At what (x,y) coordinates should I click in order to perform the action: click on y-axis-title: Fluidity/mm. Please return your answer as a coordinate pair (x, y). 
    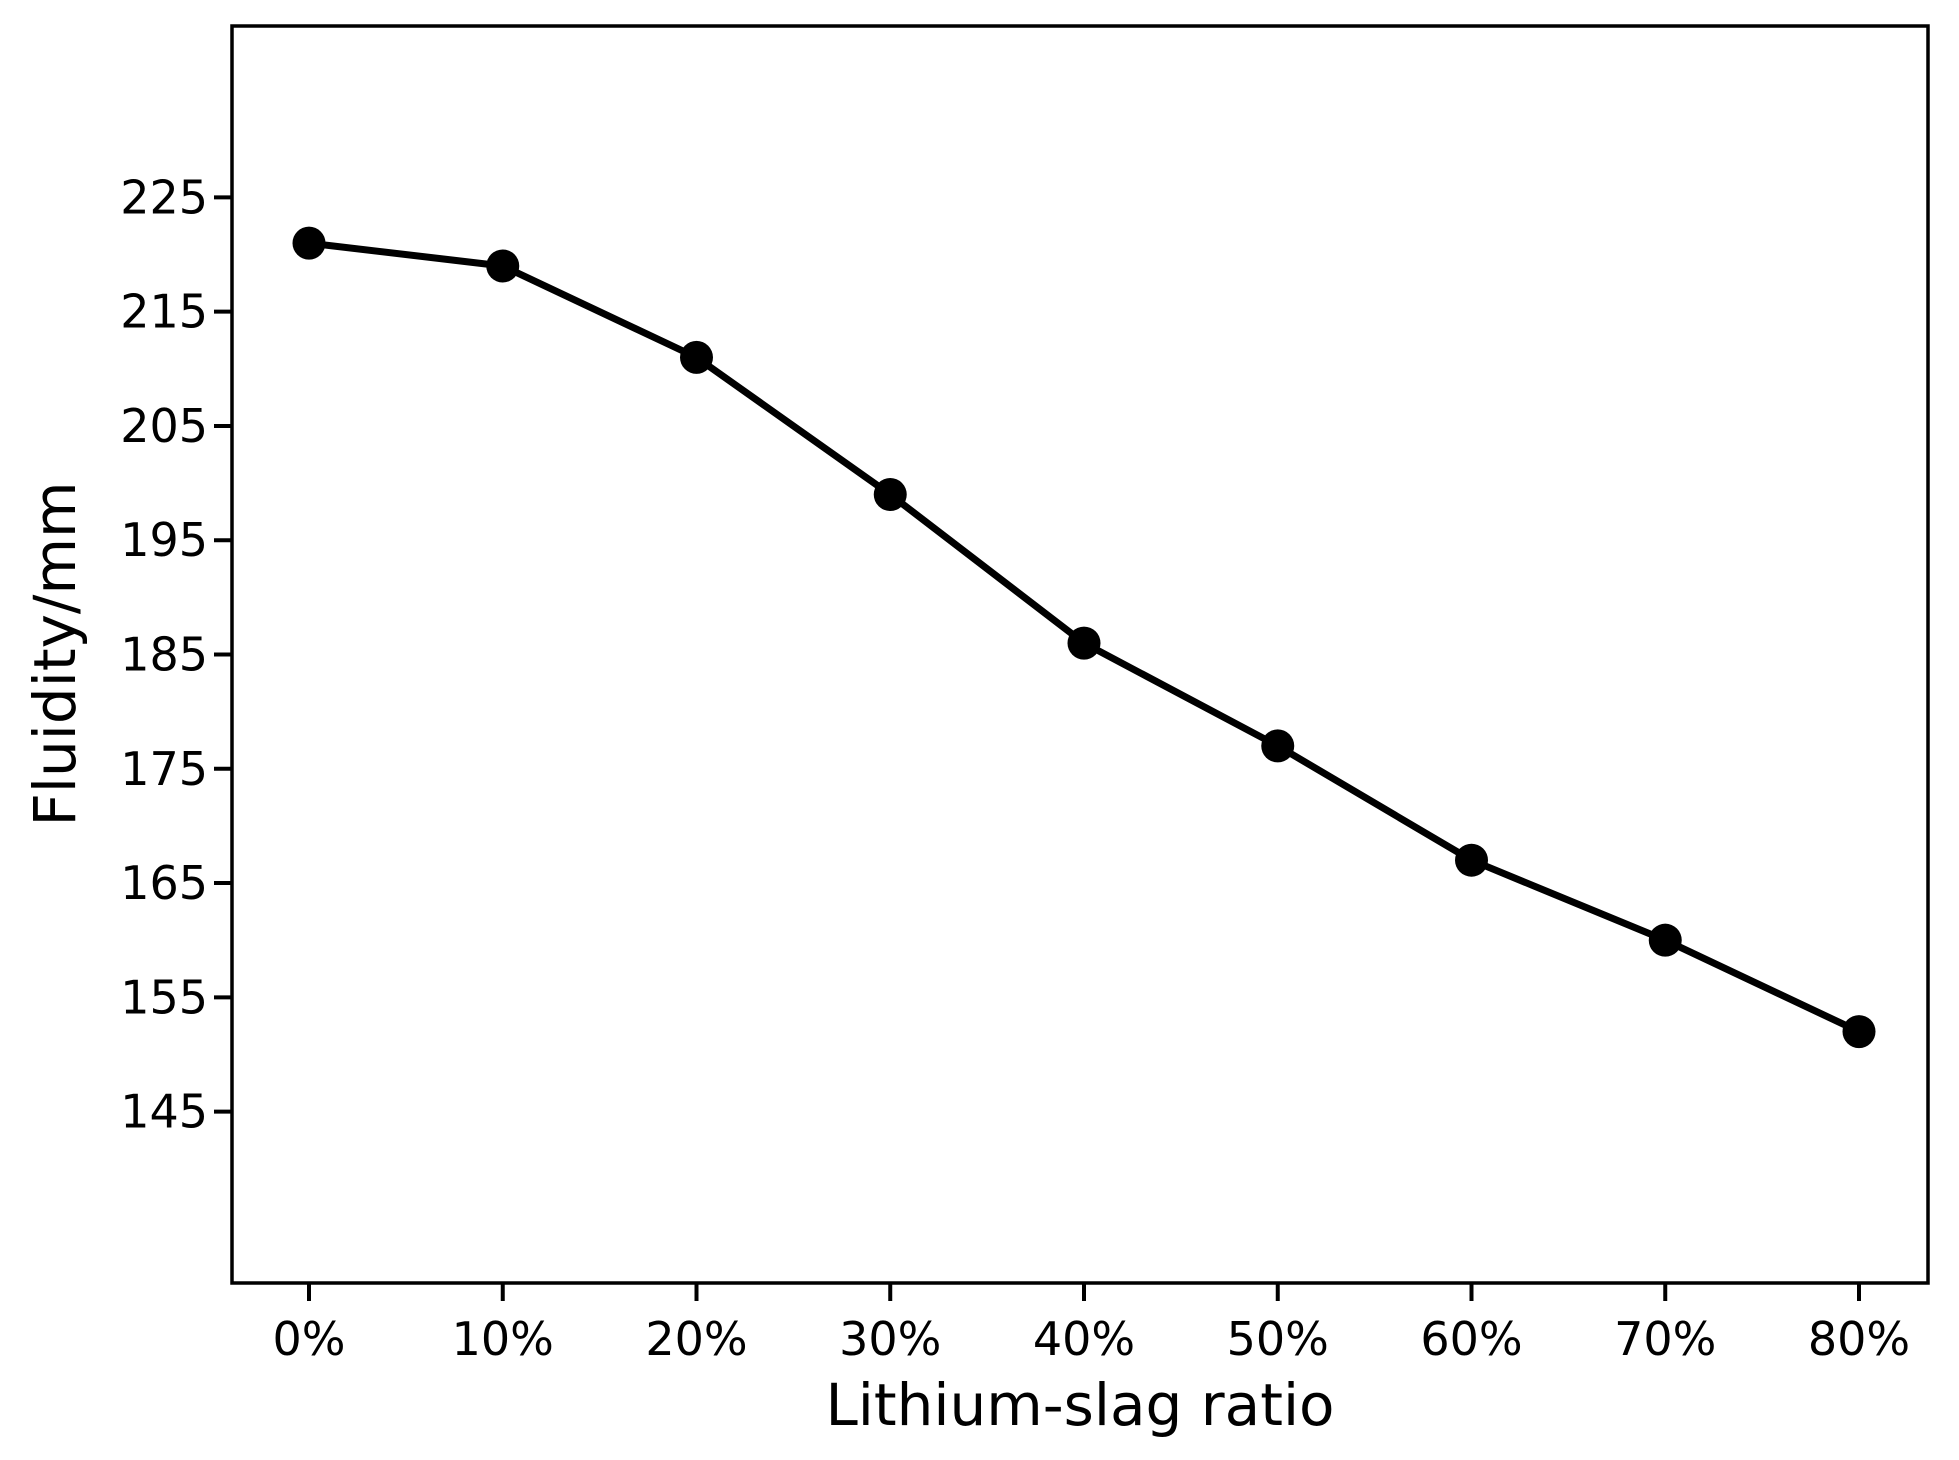
    Looking at the image, I should click on (55, 654).